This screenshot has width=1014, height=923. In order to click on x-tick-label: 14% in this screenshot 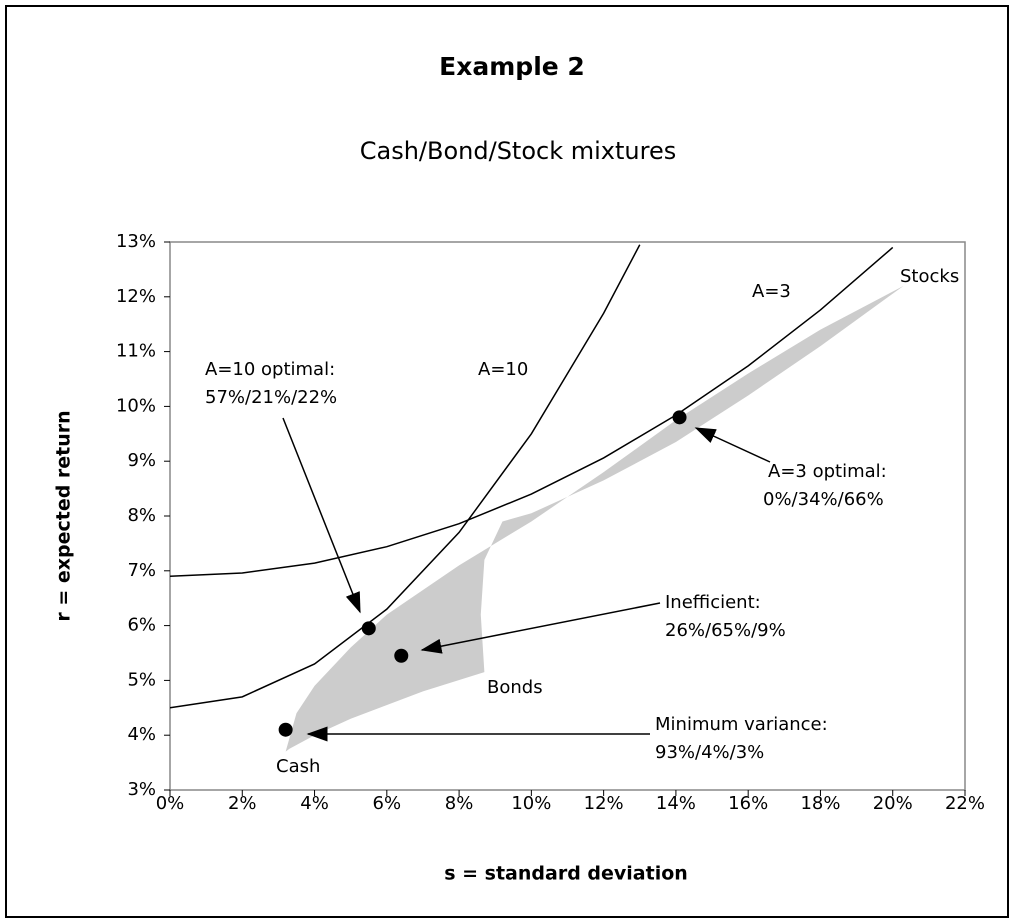, I will do `click(676, 803)`.